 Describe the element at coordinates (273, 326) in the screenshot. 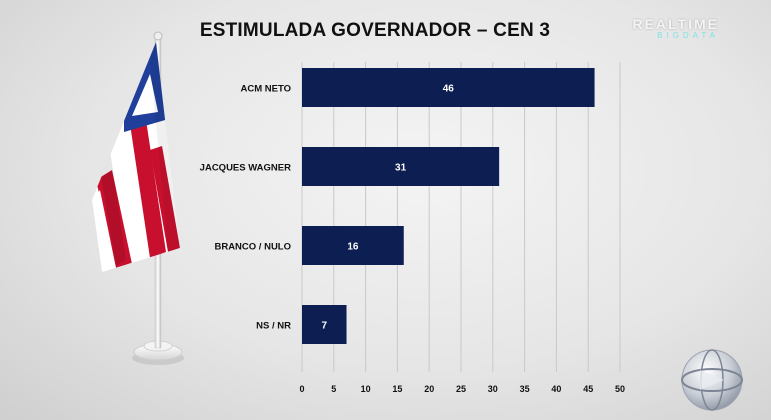

I see `category-label: NS / NR` at that location.